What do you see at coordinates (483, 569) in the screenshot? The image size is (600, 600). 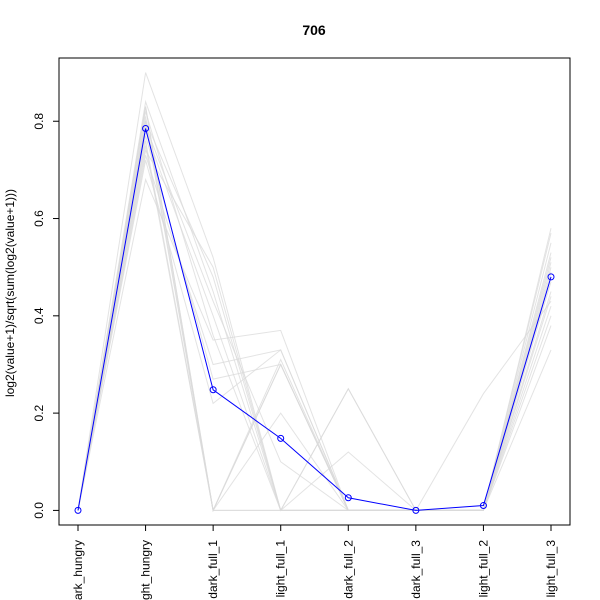 I see `x-tick-label-light_full_2: light_full_2` at bounding box center [483, 569].